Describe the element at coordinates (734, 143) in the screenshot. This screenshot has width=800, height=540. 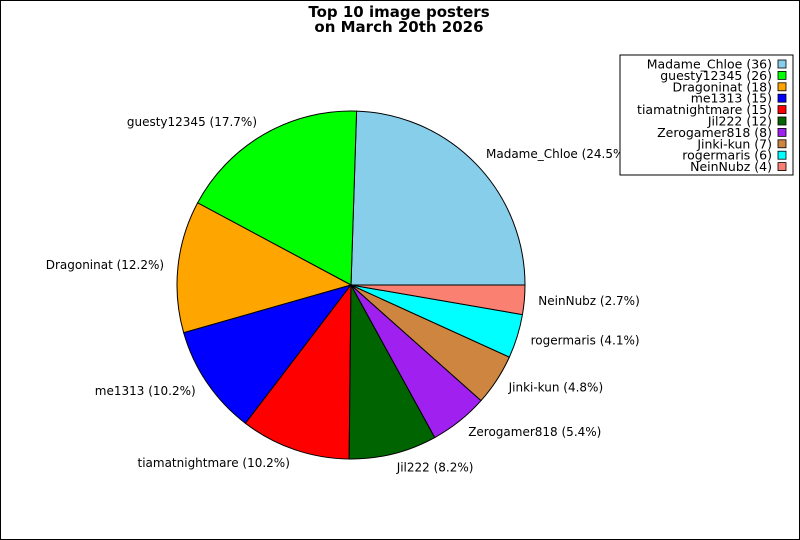
I see `legend-entry: Jinki-kun (7)` at that location.